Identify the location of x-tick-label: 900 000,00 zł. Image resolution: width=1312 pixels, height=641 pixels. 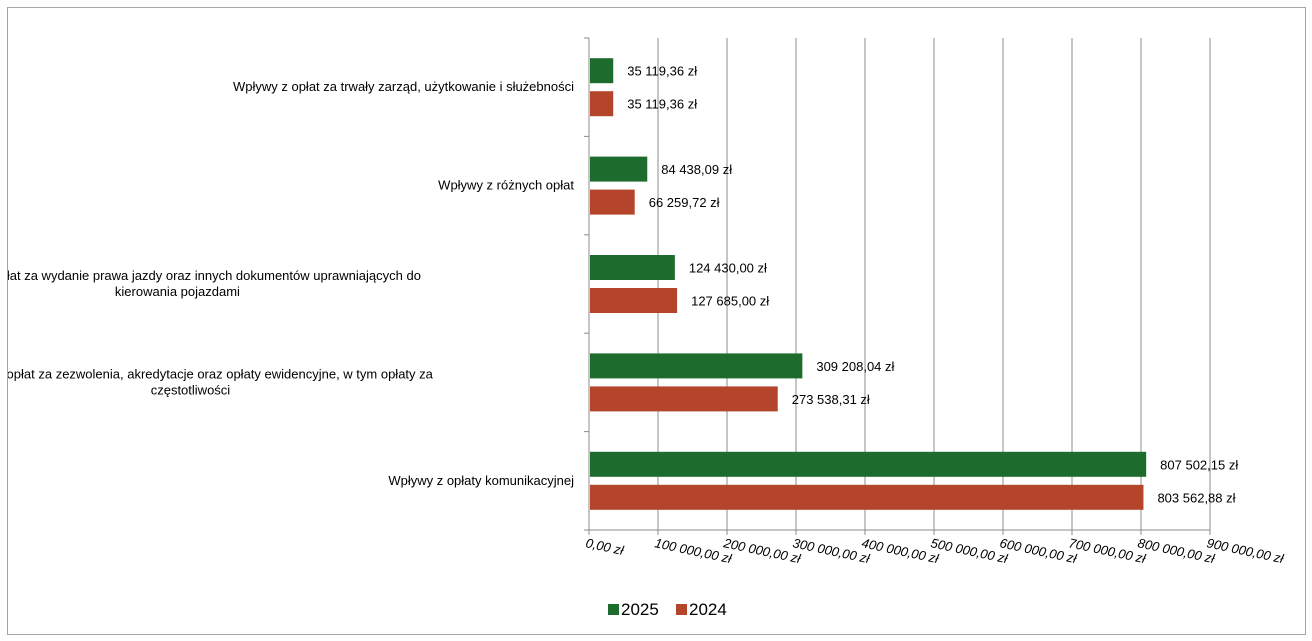
(1245, 550).